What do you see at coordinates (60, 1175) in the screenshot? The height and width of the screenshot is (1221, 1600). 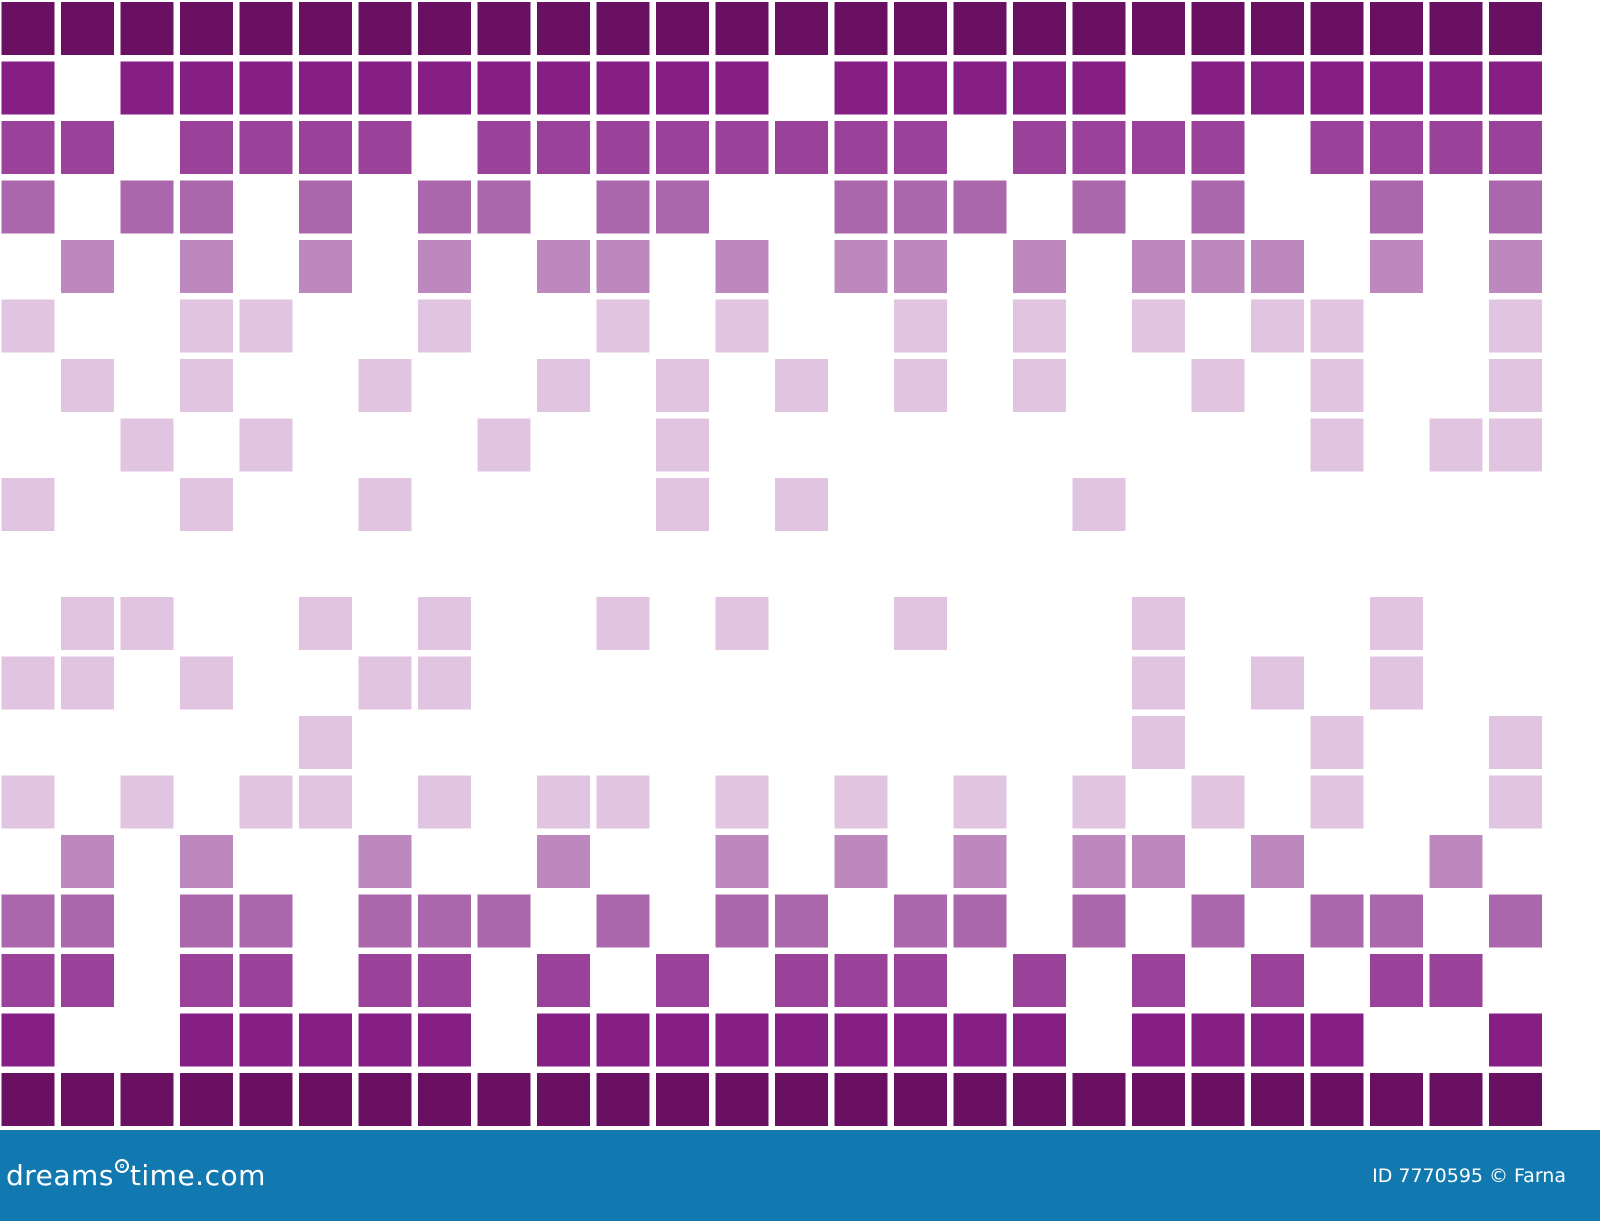 I see `brand-prefix: dreams` at bounding box center [60, 1175].